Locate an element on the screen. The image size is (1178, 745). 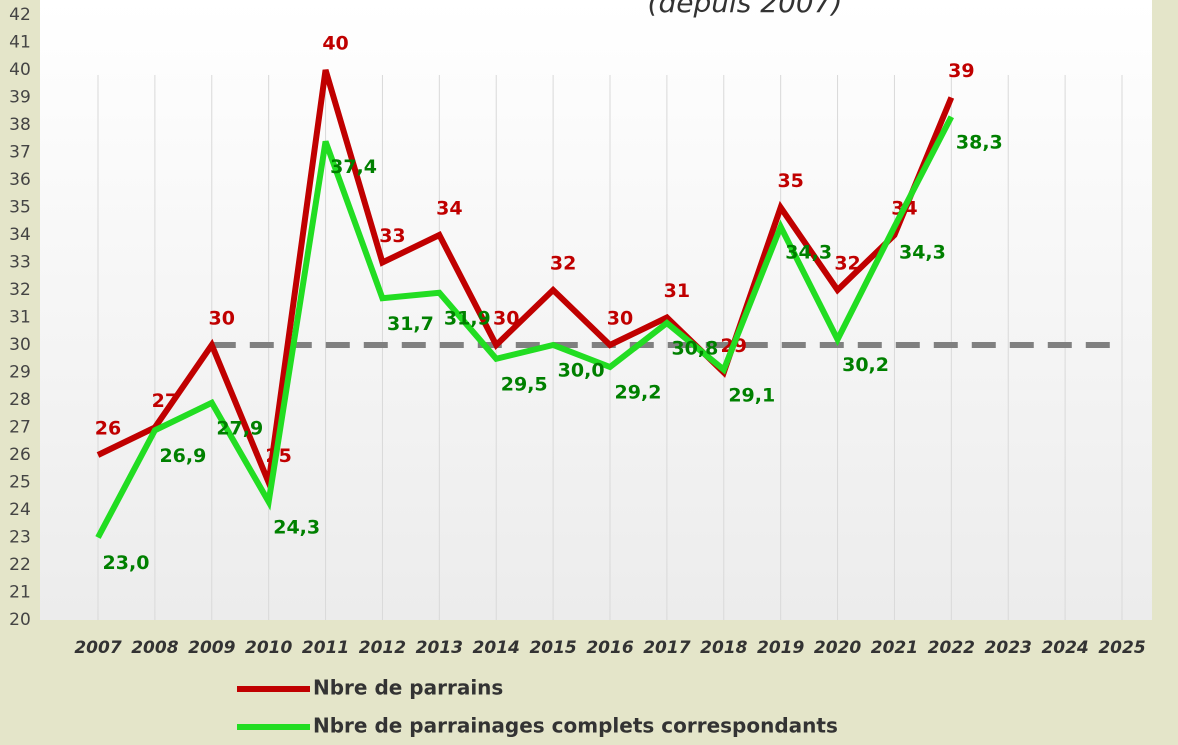
data-label: 37,4 is located at coordinates (353, 167).